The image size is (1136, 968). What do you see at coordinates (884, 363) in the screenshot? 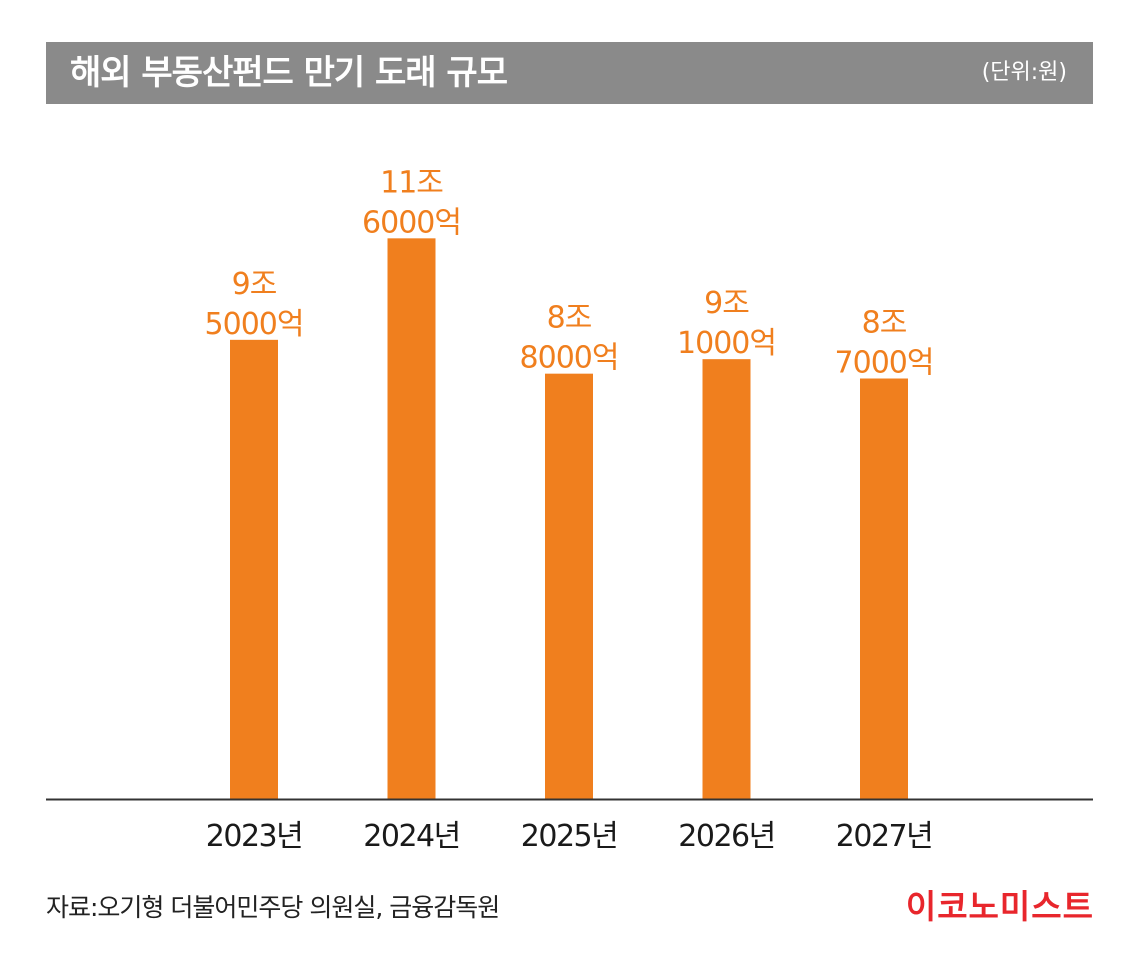
I see `data-label-4-1: 7000억` at bounding box center [884, 363].